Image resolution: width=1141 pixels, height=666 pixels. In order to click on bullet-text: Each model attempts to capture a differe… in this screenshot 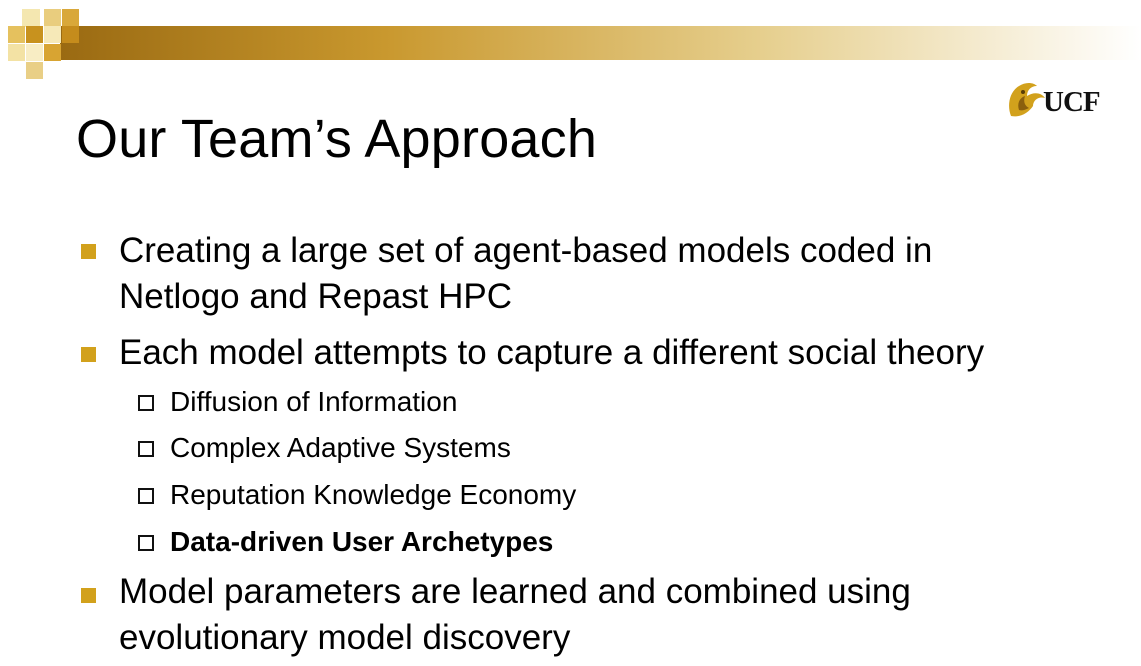, I will do `click(552, 352)`.